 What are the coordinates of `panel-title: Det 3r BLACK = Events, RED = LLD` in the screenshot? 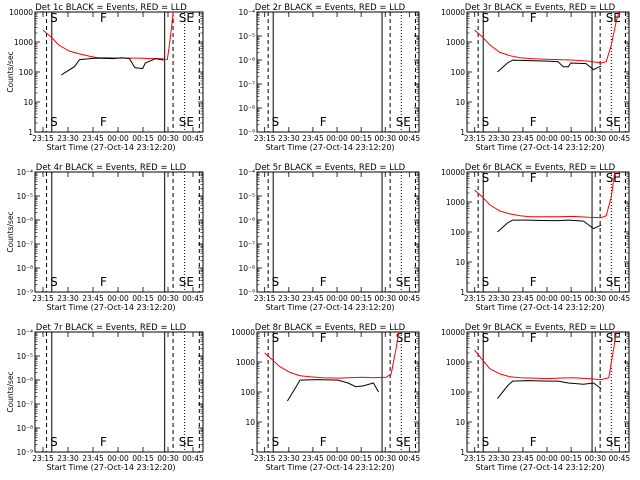 It's located at (540, 8).